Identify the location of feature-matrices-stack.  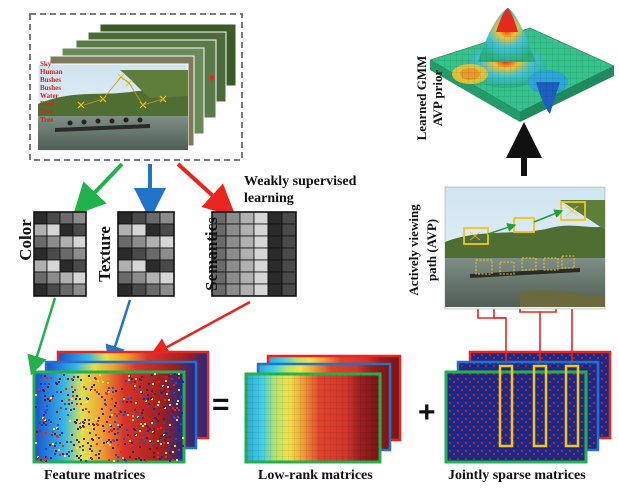
(121, 407).